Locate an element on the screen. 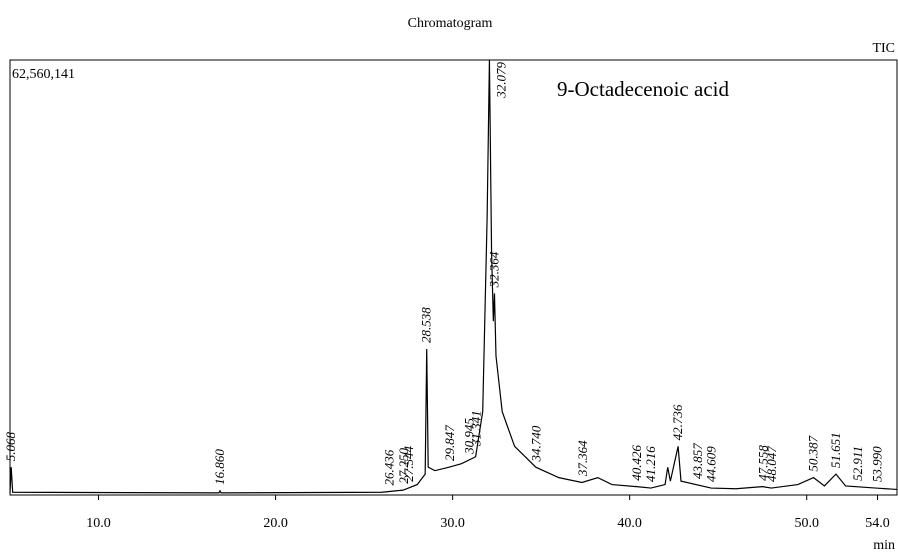  peak-label: 48.047 is located at coordinates (771, 464).